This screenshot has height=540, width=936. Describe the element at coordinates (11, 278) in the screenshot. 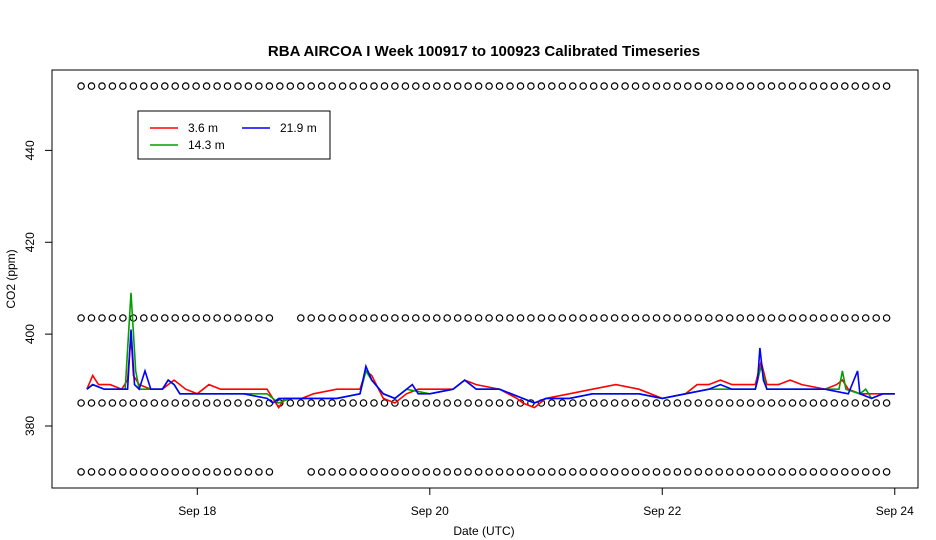

I see `y-axis-label: CO2 (ppm)` at that location.